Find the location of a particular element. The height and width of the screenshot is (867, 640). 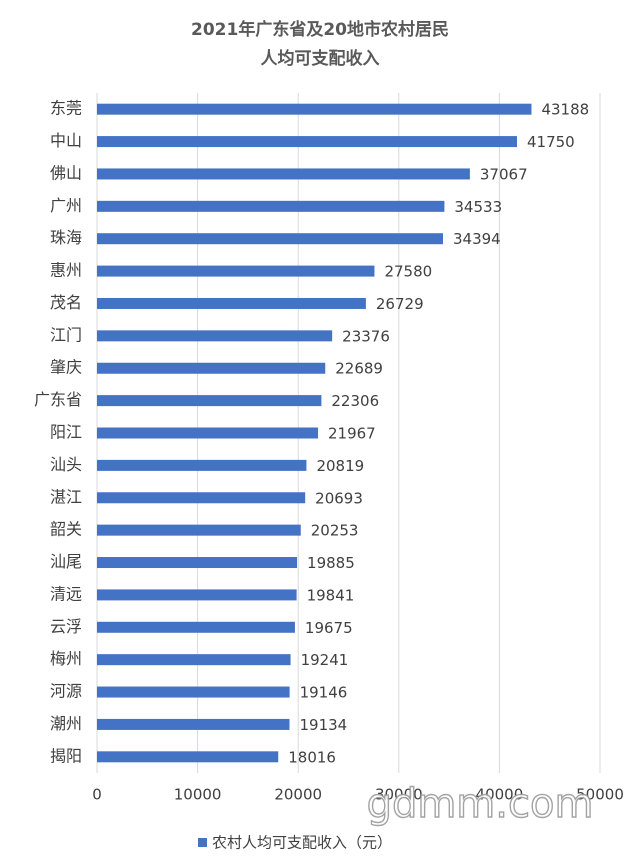

watermark: gdmm.com is located at coordinates (480, 804).